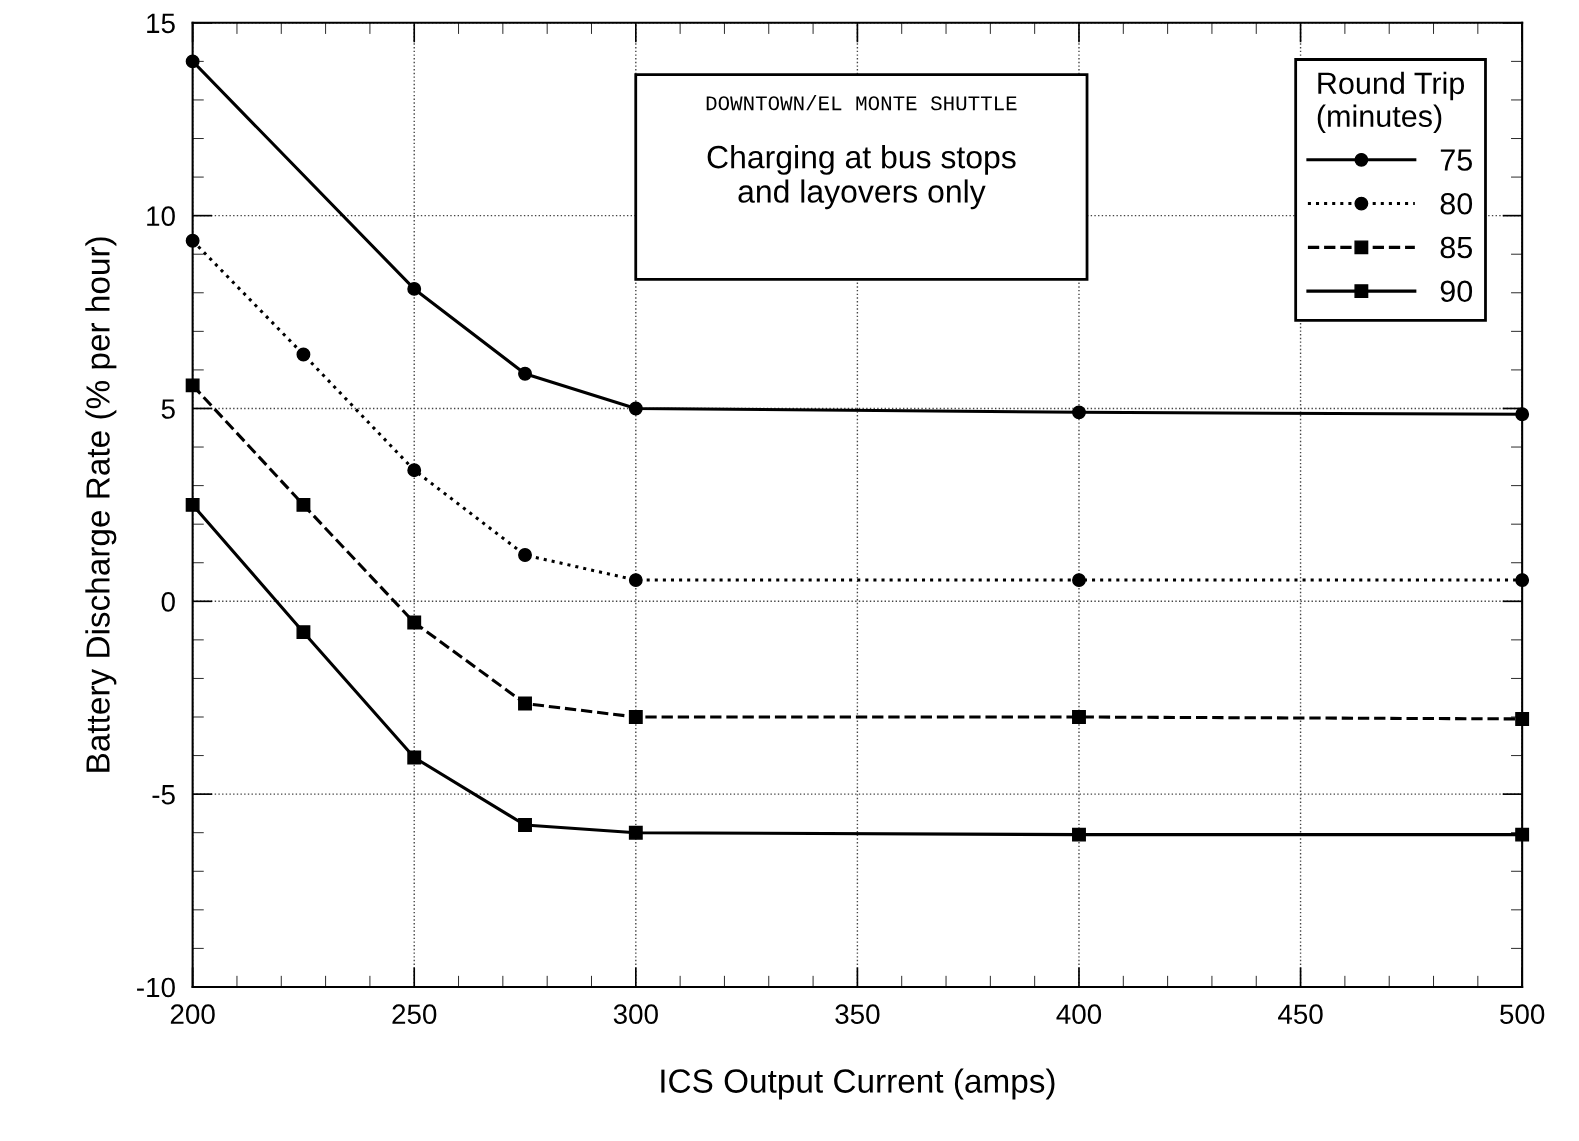  What do you see at coordinates (161, 23) in the screenshot?
I see `y-tick-label: 15` at bounding box center [161, 23].